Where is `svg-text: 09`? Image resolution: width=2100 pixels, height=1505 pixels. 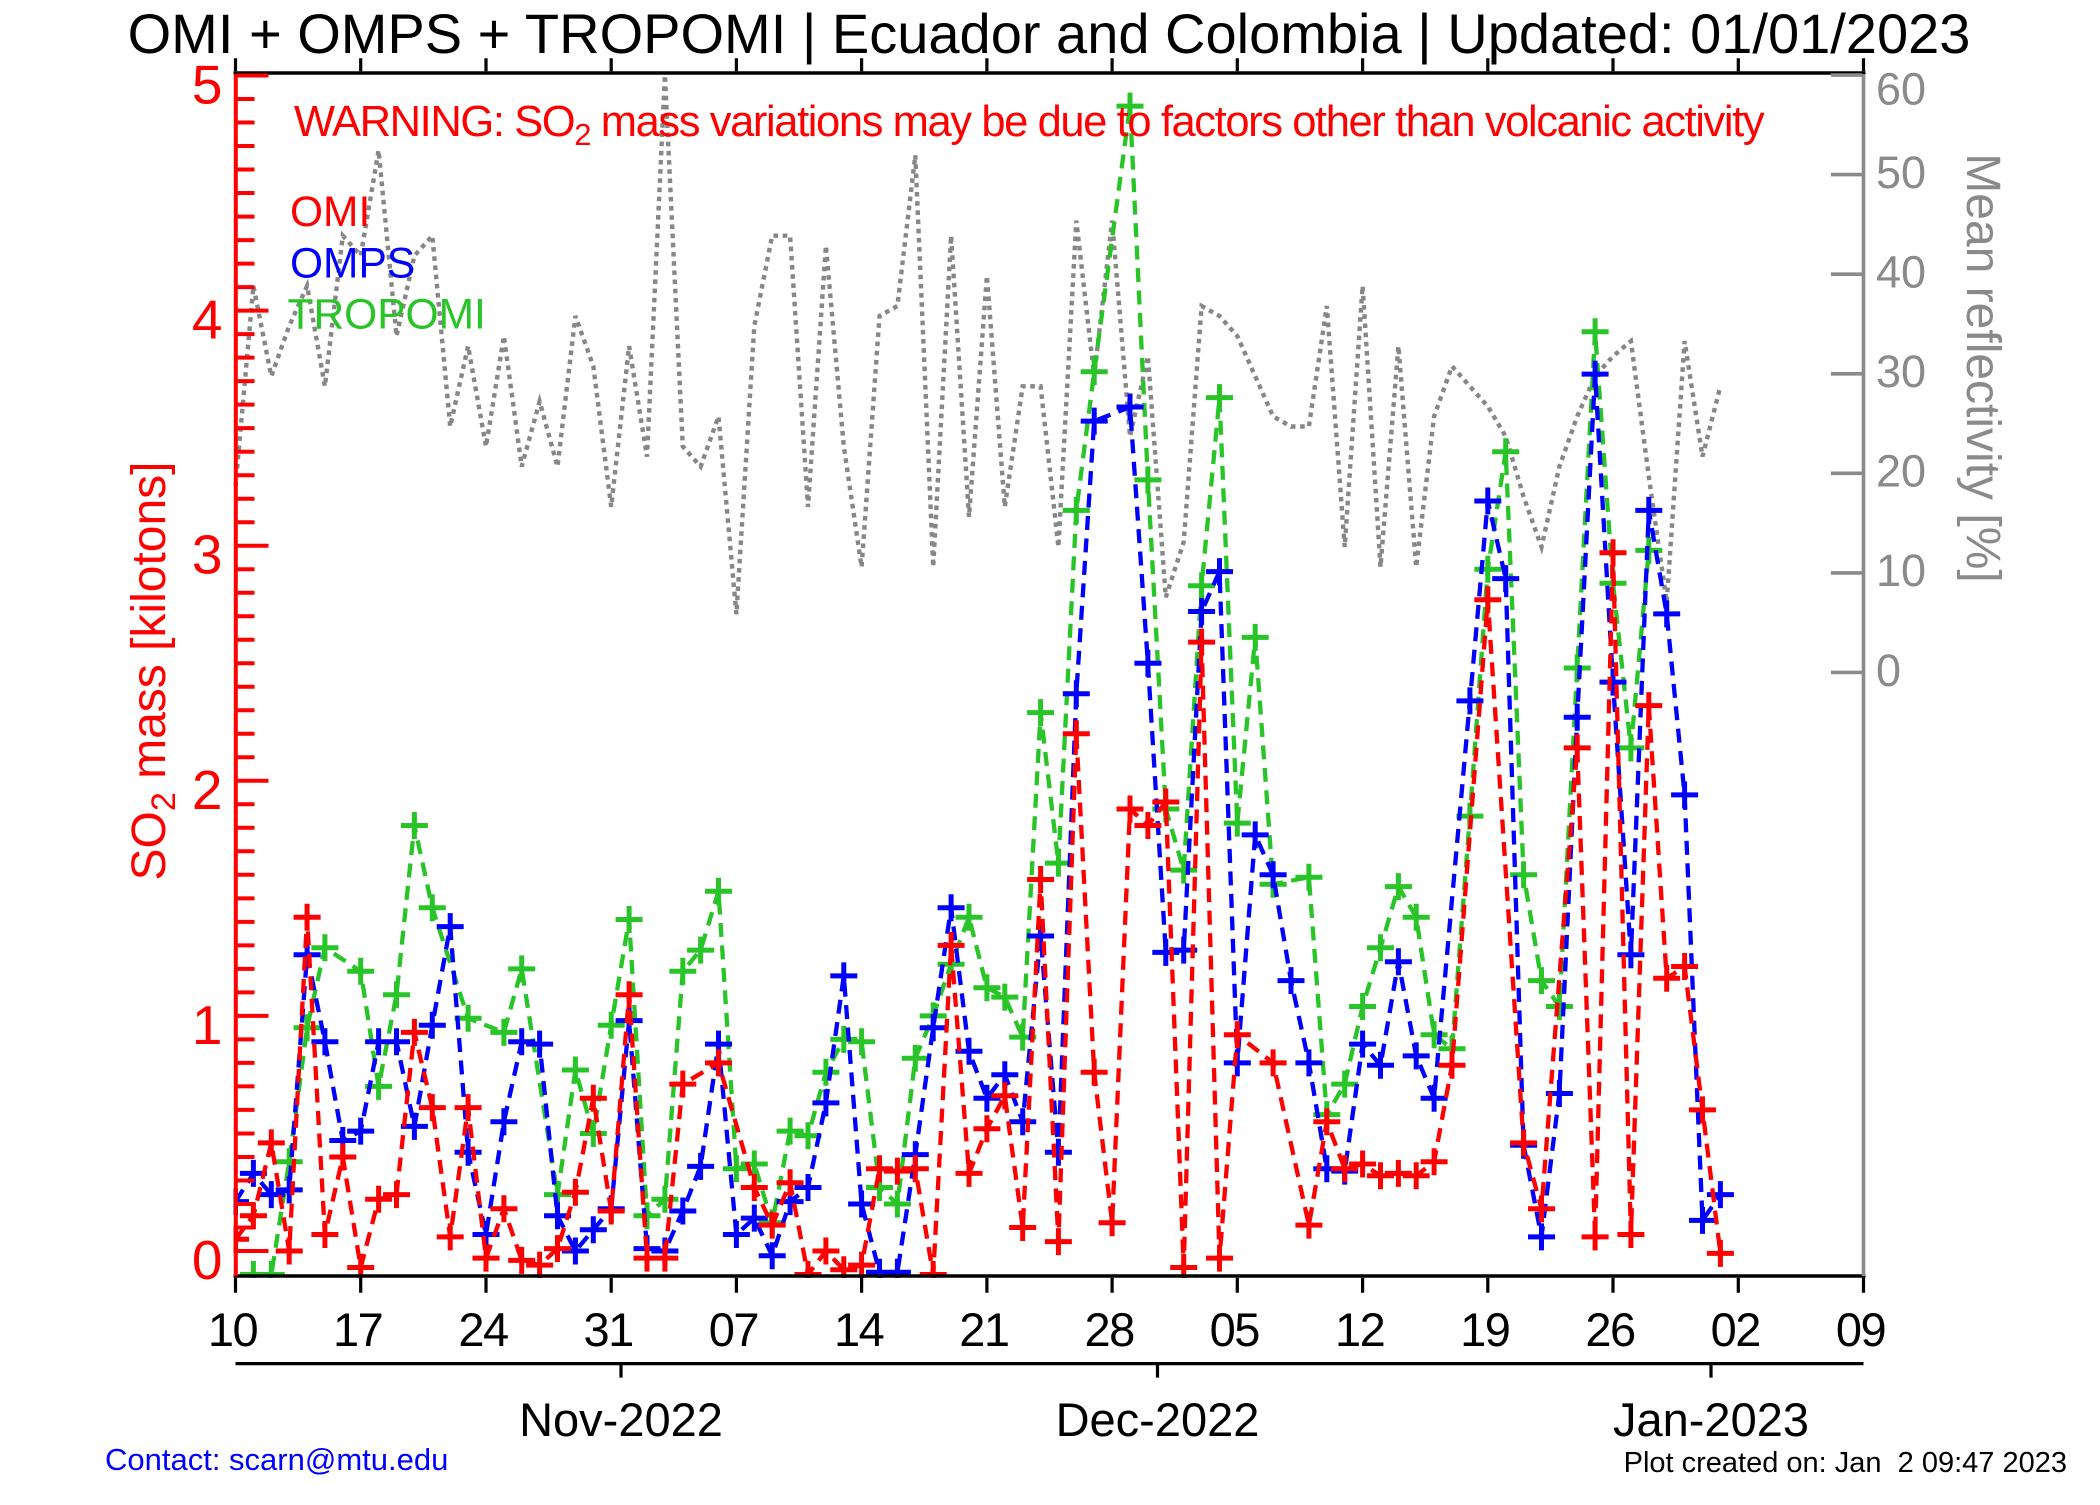
svg-text: 09 is located at coordinates (1860, 1329).